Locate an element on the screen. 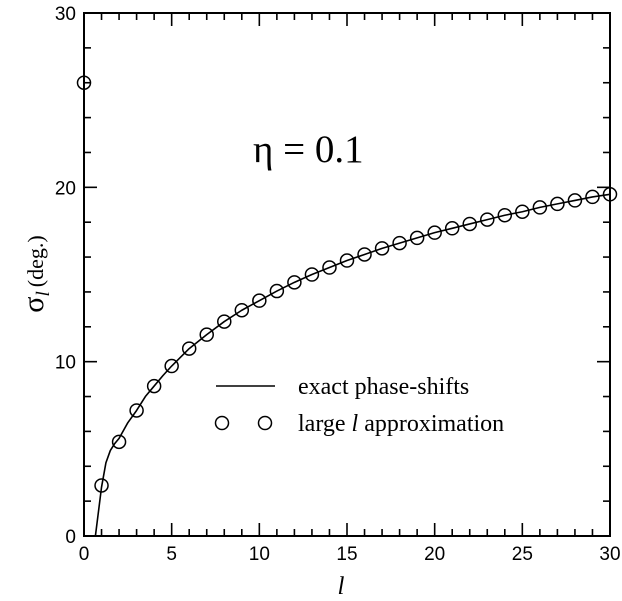 The width and height of the screenshot is (622, 601). y-tick-label: 20 is located at coordinates (65, 188).